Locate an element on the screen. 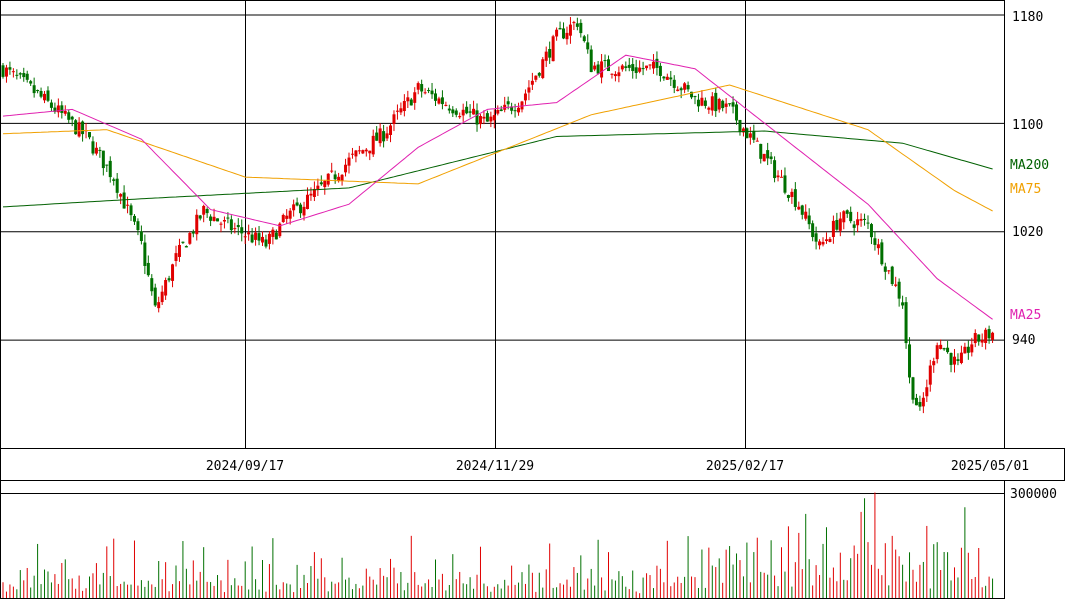 This screenshot has width=1065, height=600. price-tick-label: 1100 is located at coordinates (1027, 125).